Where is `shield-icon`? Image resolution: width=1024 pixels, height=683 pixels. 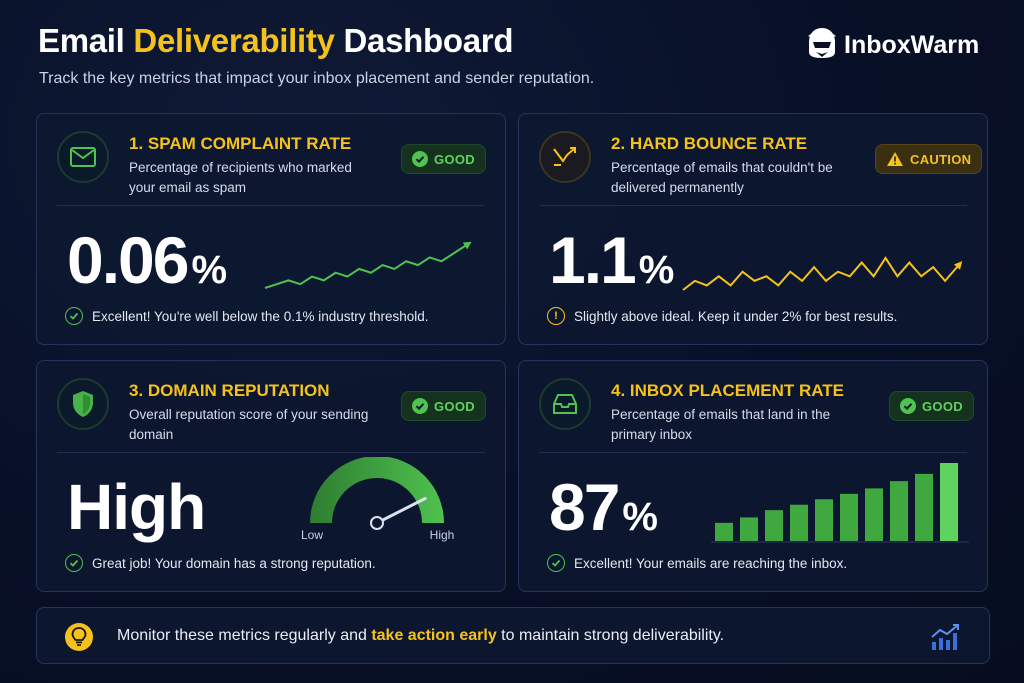
shield-icon is located at coordinates (83, 404).